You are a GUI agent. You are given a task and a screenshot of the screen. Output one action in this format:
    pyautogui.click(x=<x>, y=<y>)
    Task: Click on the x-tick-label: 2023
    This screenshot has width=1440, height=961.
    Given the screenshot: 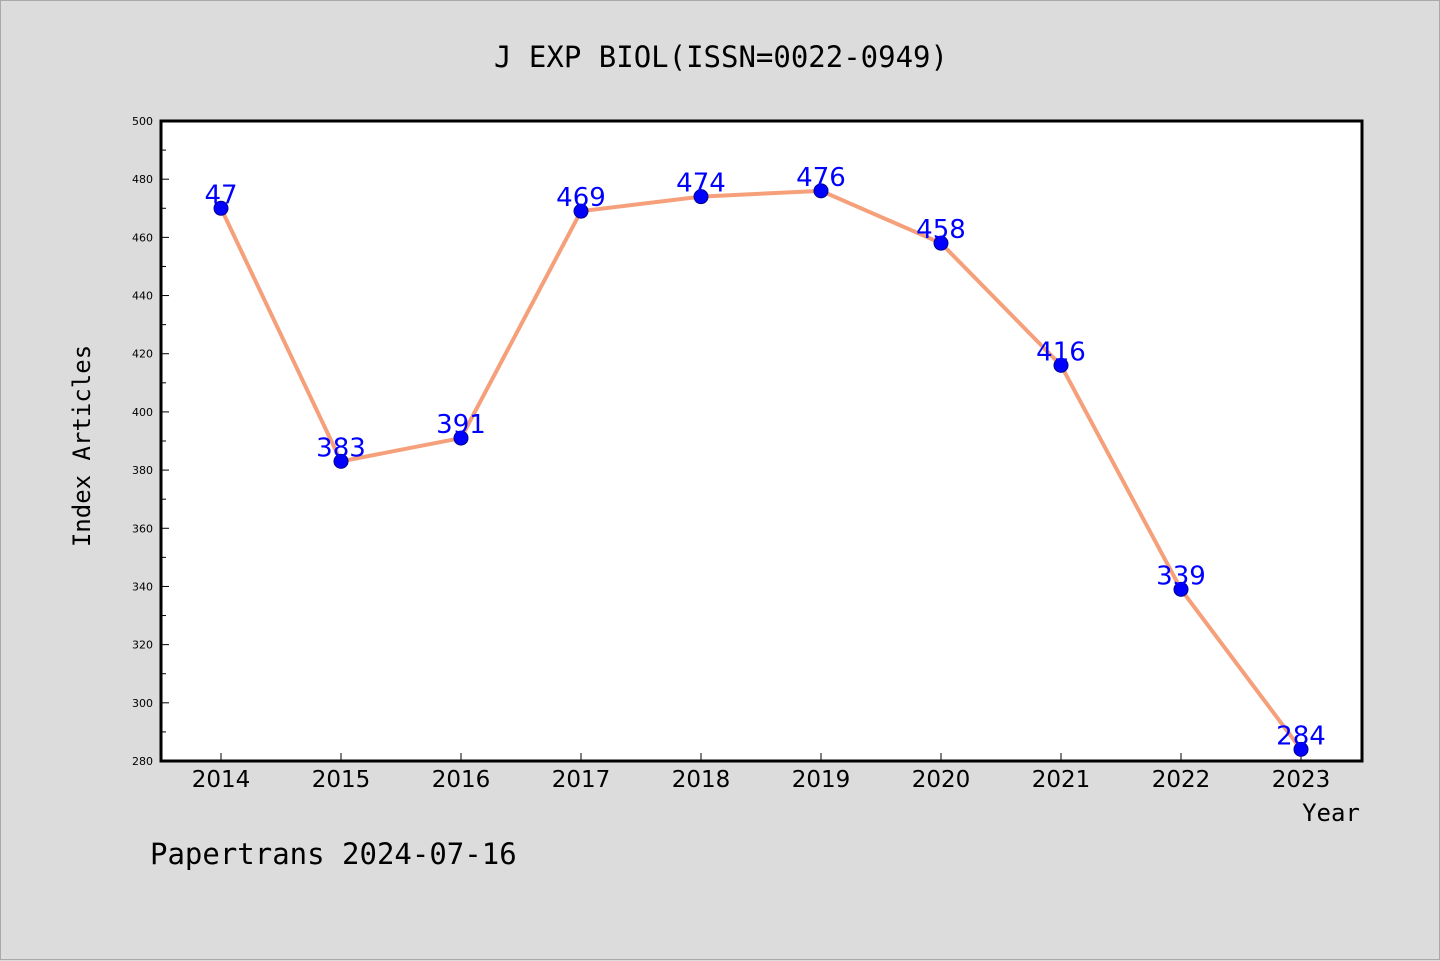 What is the action you would take?
    pyautogui.click(x=1301, y=780)
    